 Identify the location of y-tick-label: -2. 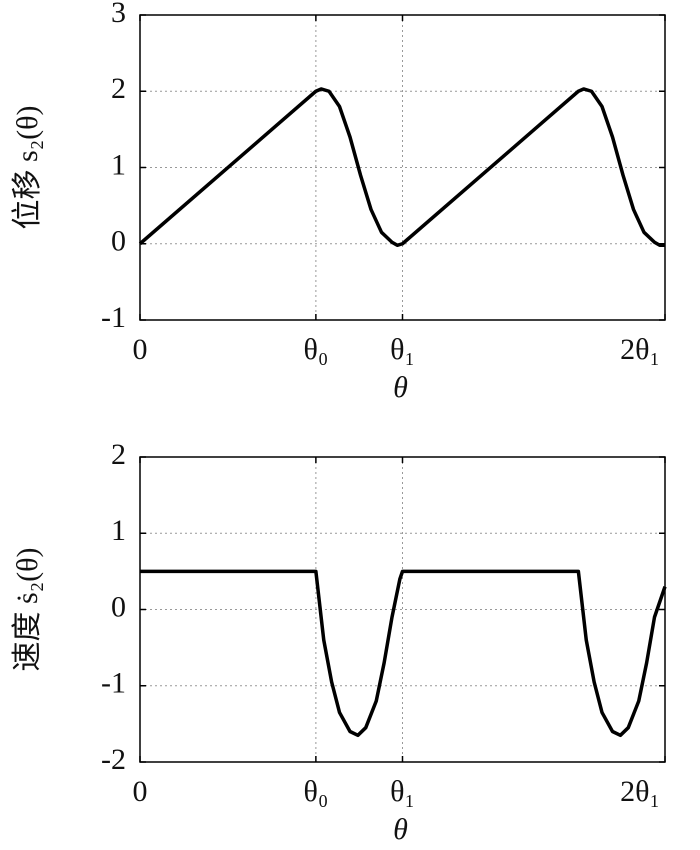
(113, 759).